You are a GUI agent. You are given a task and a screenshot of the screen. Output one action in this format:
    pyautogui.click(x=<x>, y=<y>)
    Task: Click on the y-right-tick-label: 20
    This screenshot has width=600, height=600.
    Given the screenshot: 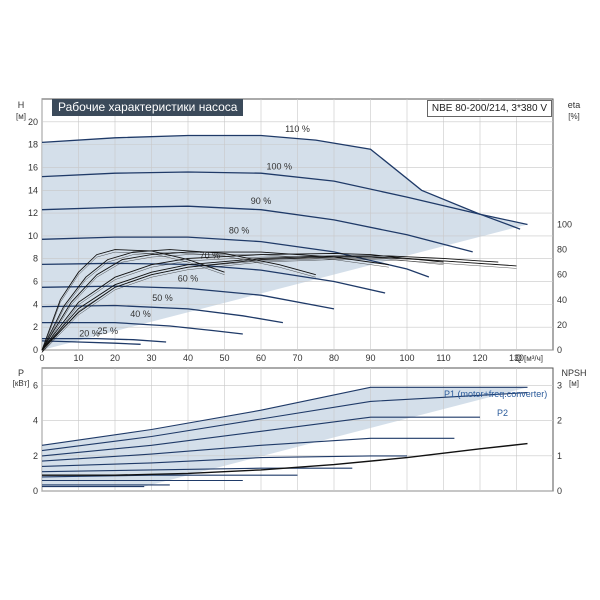 What is the action you would take?
    pyautogui.click(x=562, y=325)
    